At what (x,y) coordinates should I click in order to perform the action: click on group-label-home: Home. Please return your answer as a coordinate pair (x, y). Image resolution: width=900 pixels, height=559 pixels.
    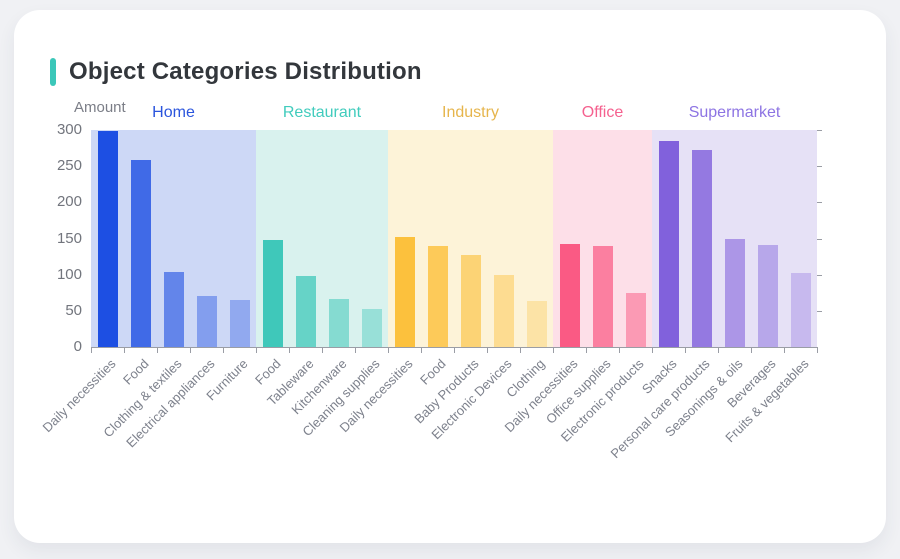
    Looking at the image, I should click on (173, 112).